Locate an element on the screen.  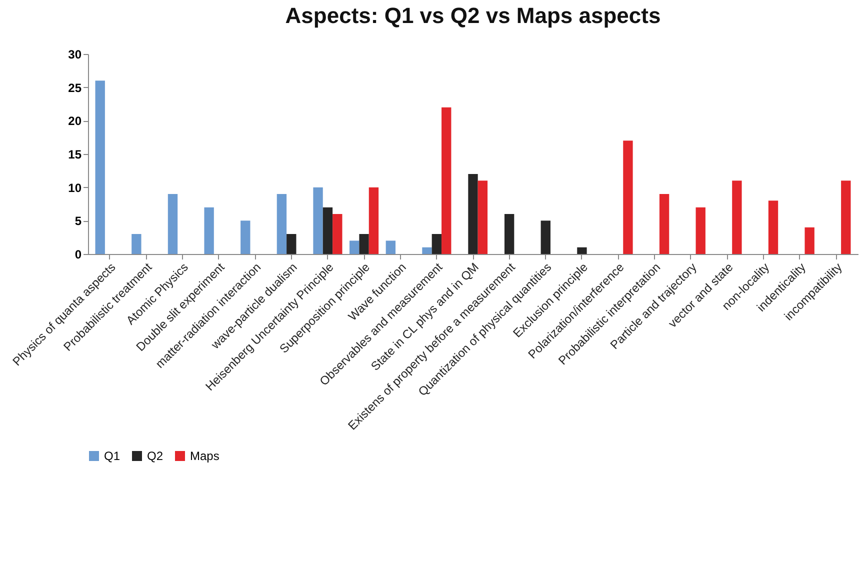
legend-label: Maps is located at coordinates (205, 456).